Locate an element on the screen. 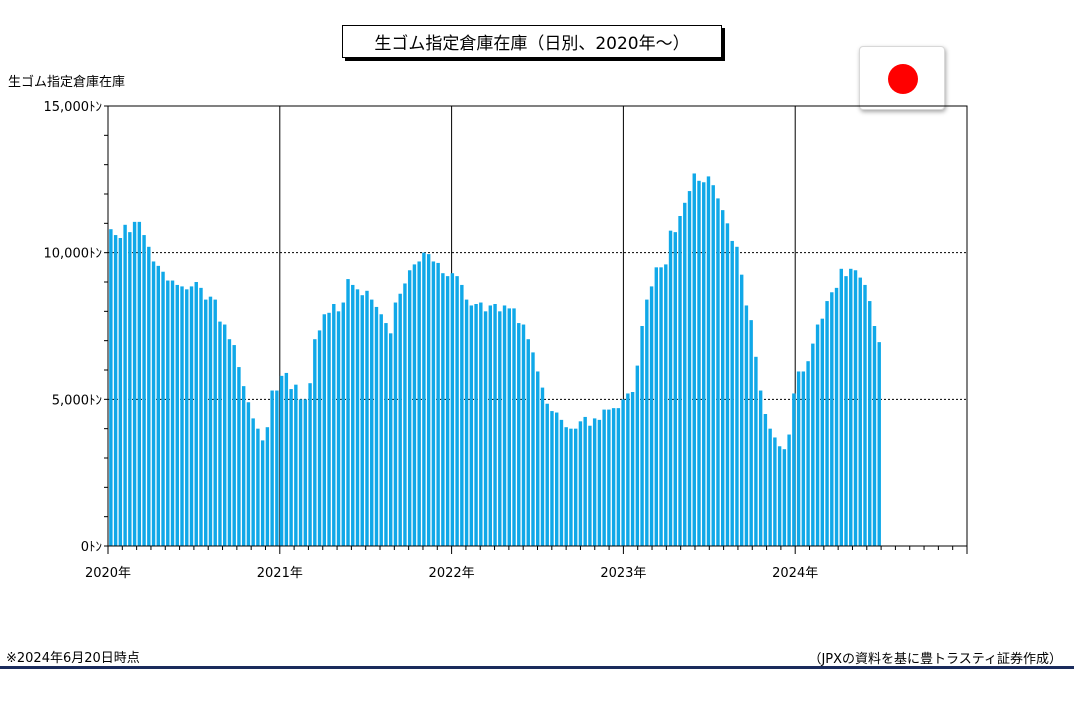  x-tick-labels: 2020年 2021年 2022年 2023年 2024年 is located at coordinates (451, 573).